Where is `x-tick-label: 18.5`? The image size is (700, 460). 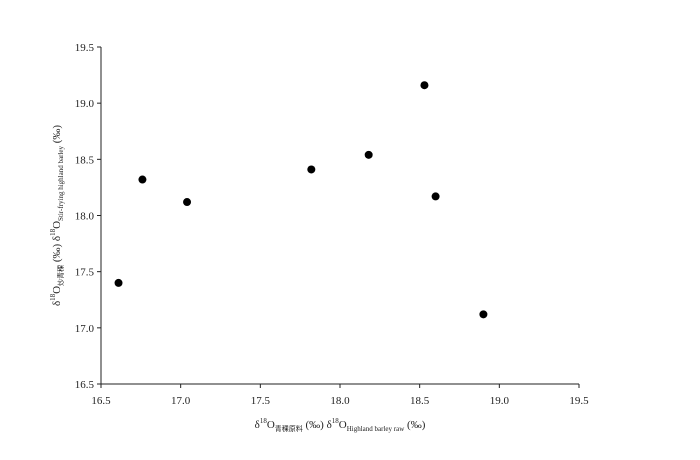
x-tick-label: 18.5 is located at coordinates (420, 401).